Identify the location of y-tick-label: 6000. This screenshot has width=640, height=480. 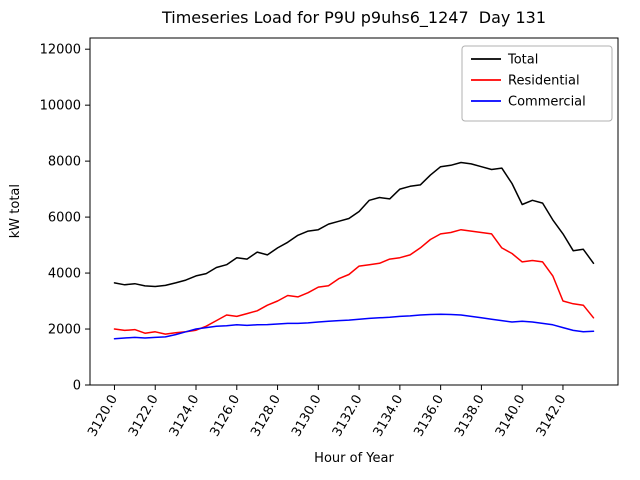
(64, 218).